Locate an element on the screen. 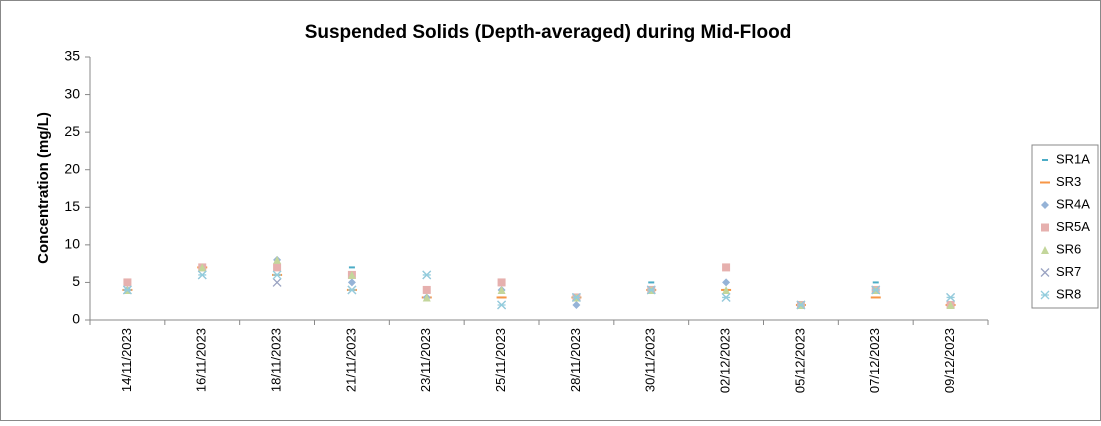 The height and width of the screenshot is (426, 1101). y-tick-label: 5 is located at coordinates (76, 281).